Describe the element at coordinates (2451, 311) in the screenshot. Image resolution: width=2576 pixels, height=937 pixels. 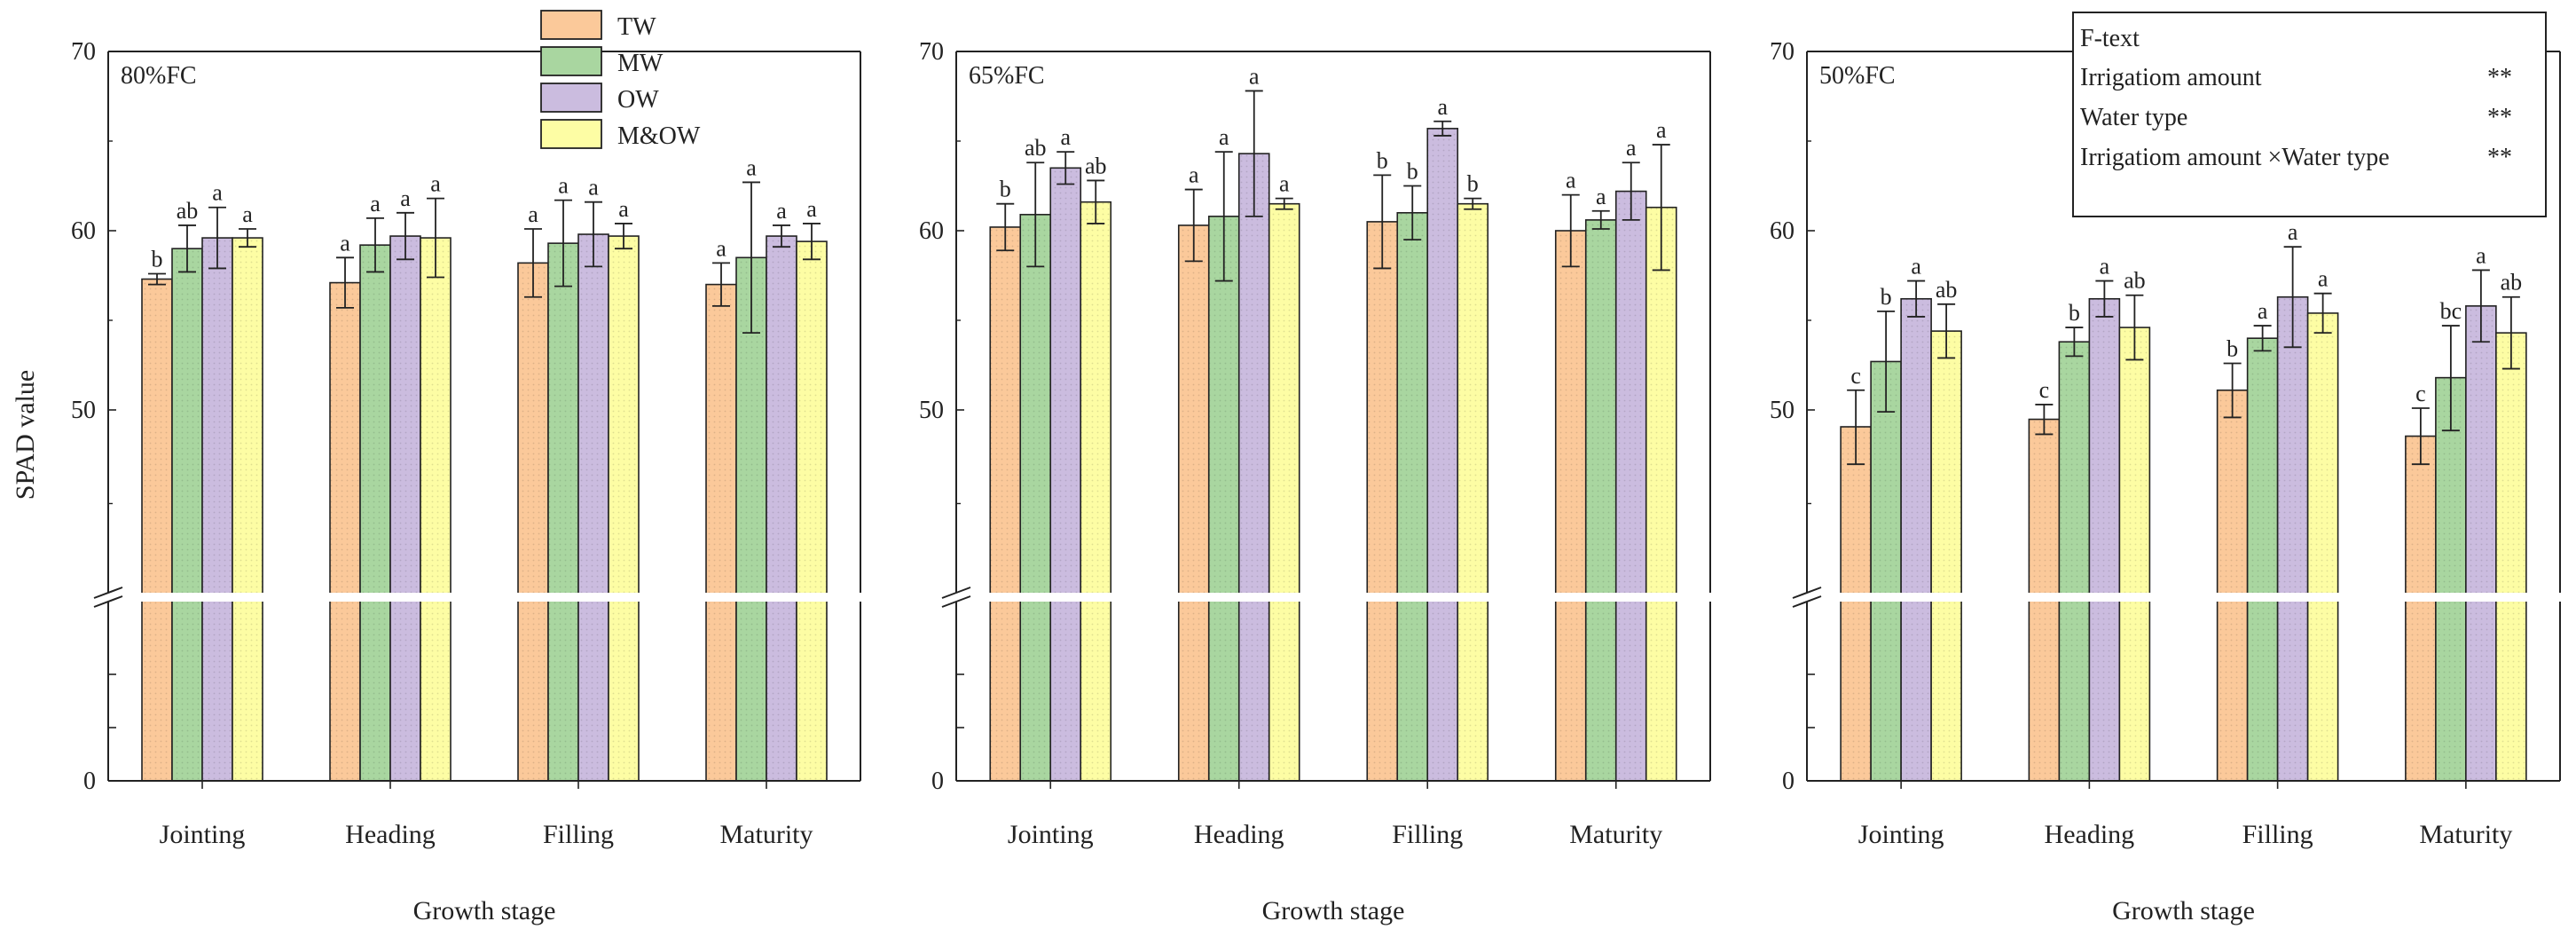
I see `significance-letter: bc` at that location.